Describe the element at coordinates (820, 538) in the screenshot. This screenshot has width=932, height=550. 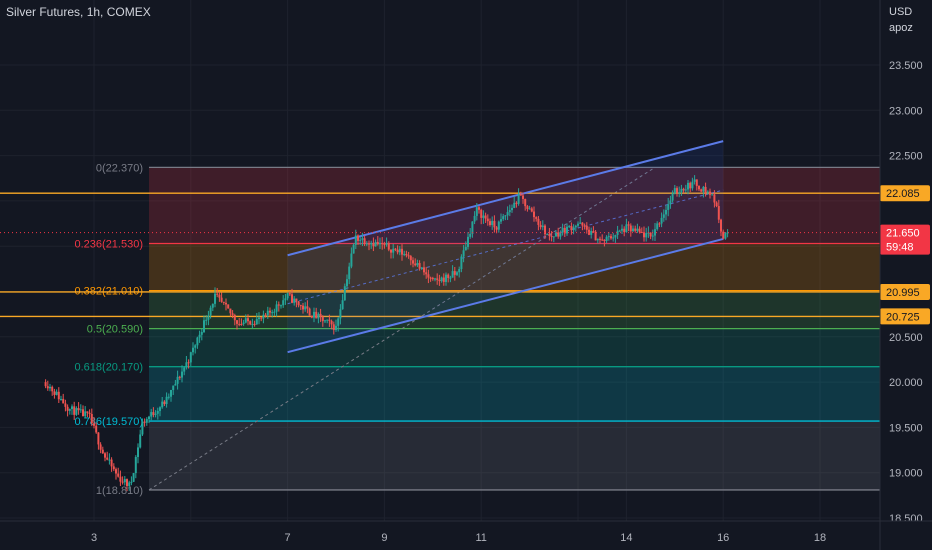
I see `time-tick-label: 18` at that location.